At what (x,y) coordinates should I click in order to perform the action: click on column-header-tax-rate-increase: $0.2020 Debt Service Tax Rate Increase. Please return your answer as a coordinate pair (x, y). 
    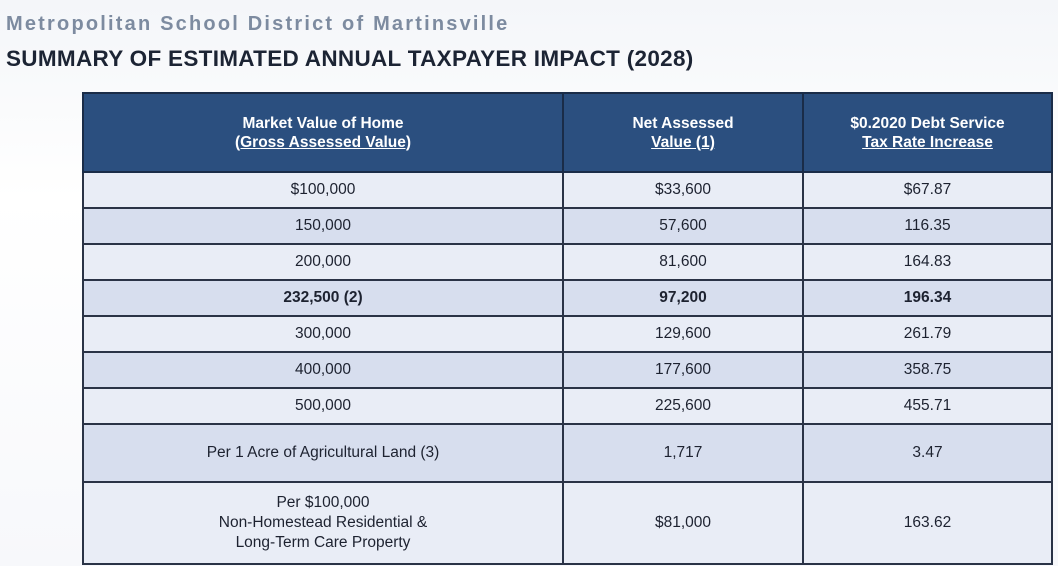
    Looking at the image, I should click on (927, 132).